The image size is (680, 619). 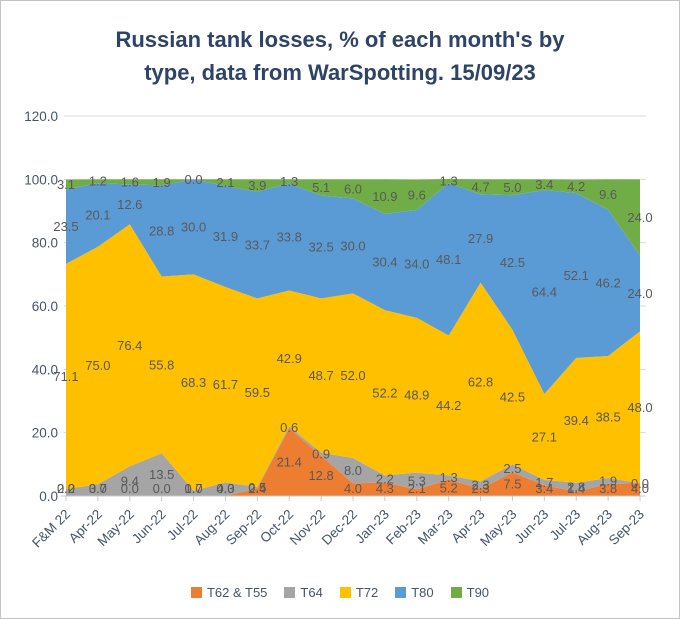 I want to click on legend-swatch-t64, so click(x=290, y=592).